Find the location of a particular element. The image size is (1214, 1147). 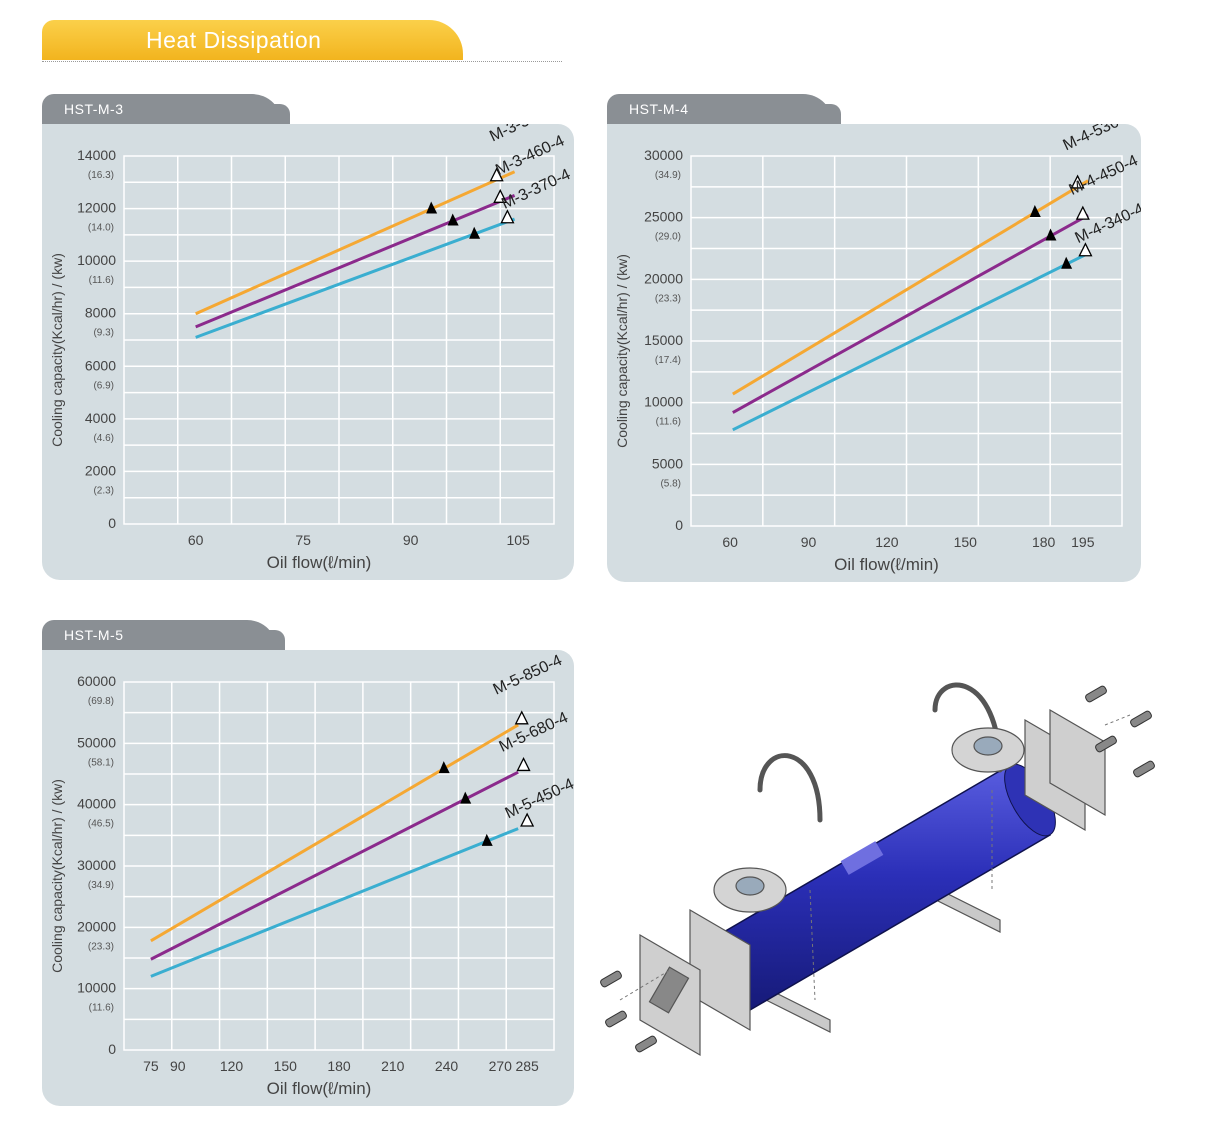

y-tick-label: 25000 is located at coordinates (663, 217).